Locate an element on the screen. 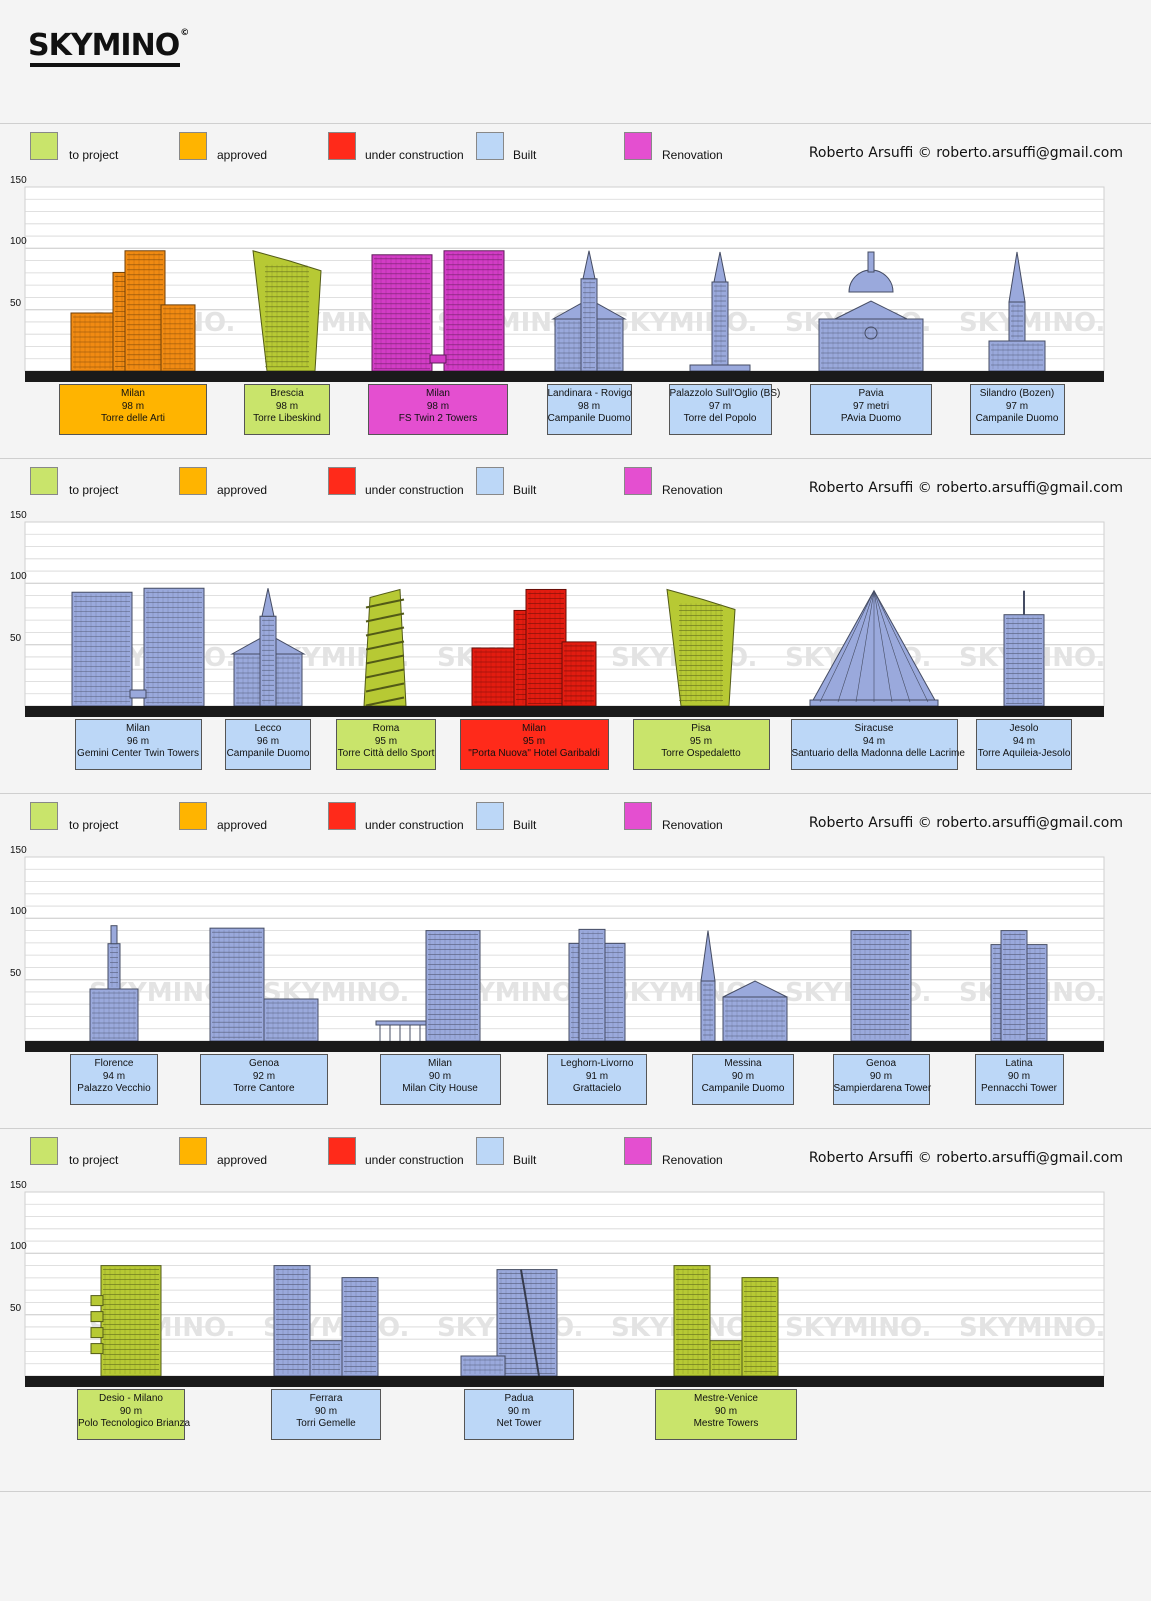 The image size is (1151, 1601). building-caption: Ferrara 90 m Torri Gemelle is located at coordinates (326, 1414).